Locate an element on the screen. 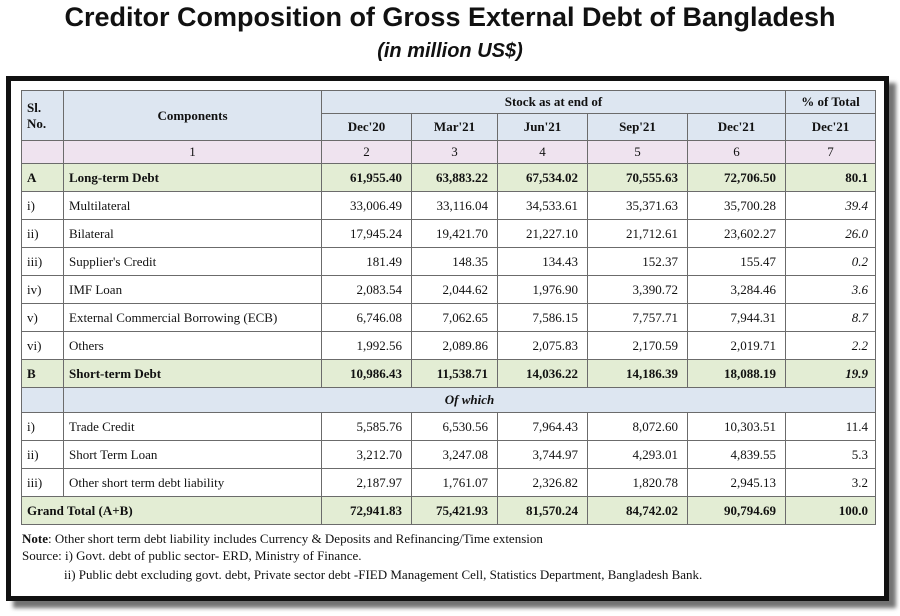 The height and width of the screenshot is (616, 900). pct-cell: 100.0 is located at coordinates (830, 510).